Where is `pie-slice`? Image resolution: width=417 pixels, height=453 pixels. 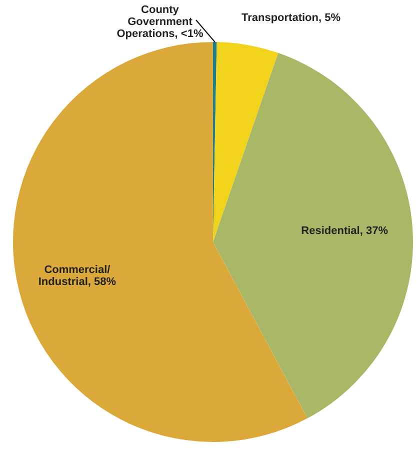
pie-slice is located at coordinates (245, 142).